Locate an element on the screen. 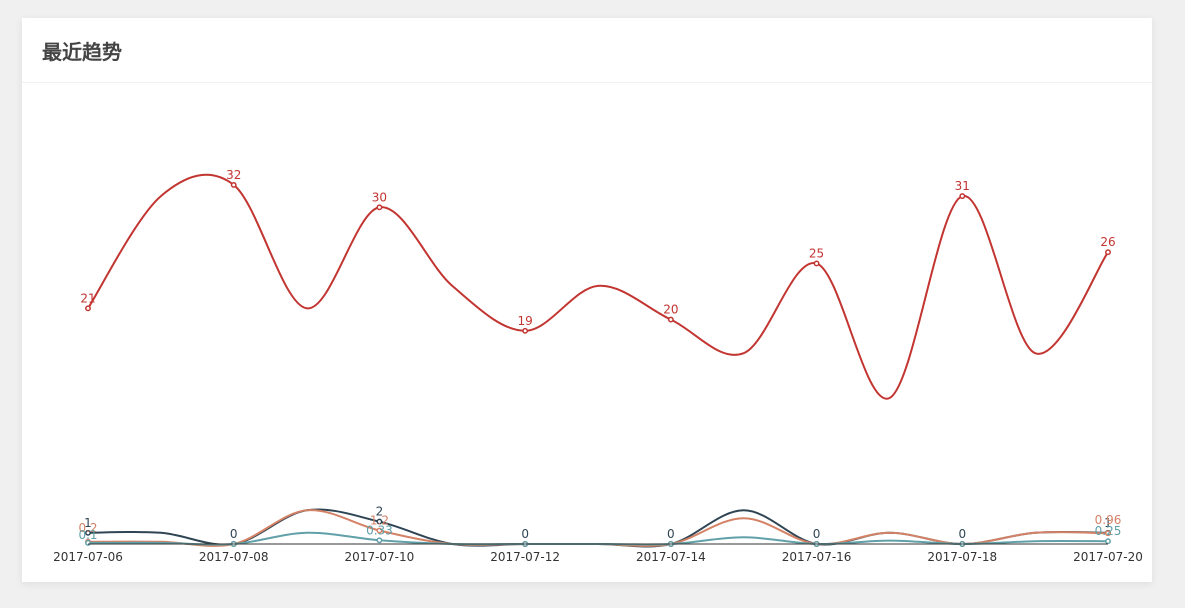  data-label: 0.1 is located at coordinates (87, 535).